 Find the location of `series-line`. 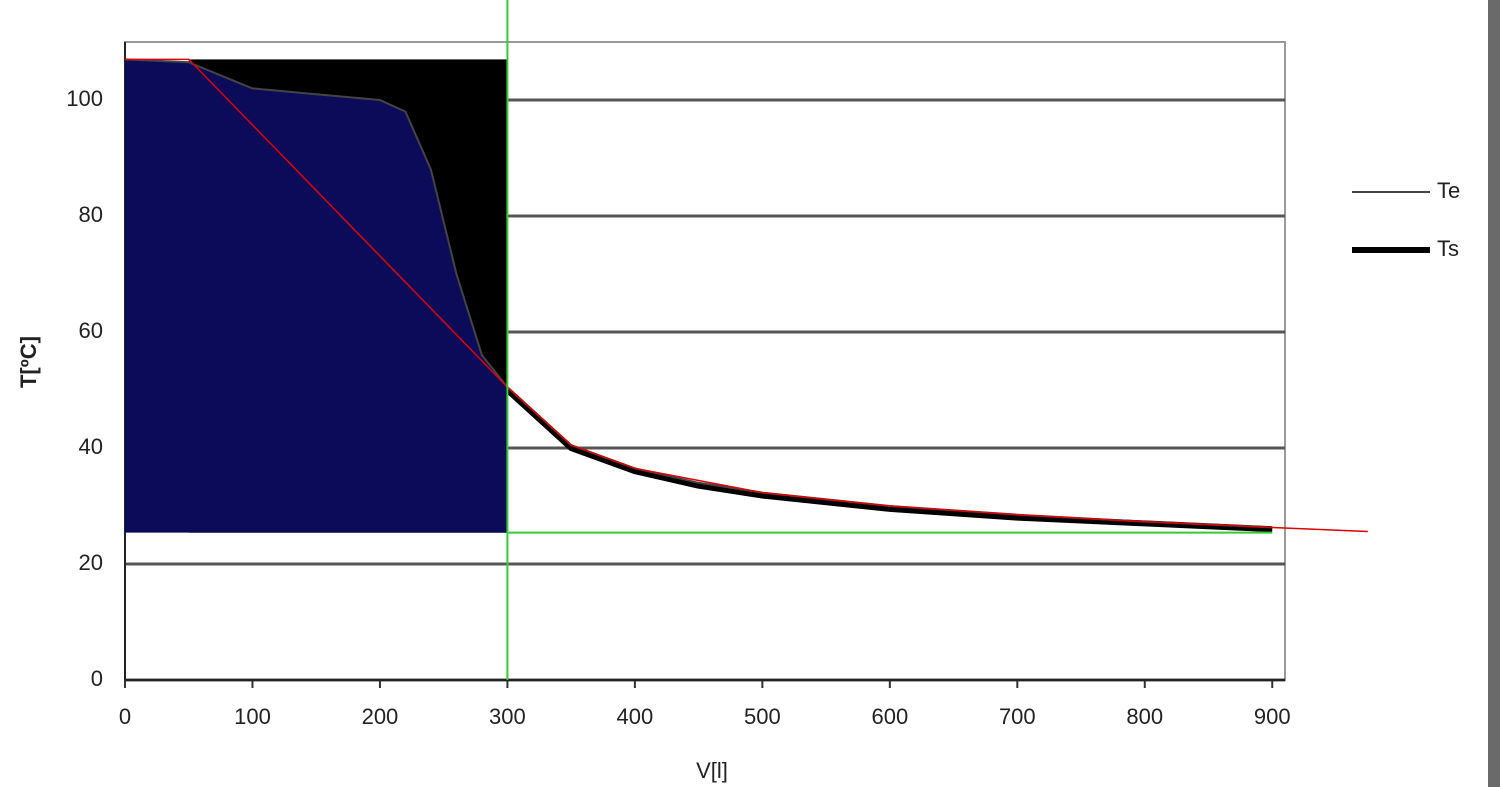

series-line is located at coordinates (889, 460).